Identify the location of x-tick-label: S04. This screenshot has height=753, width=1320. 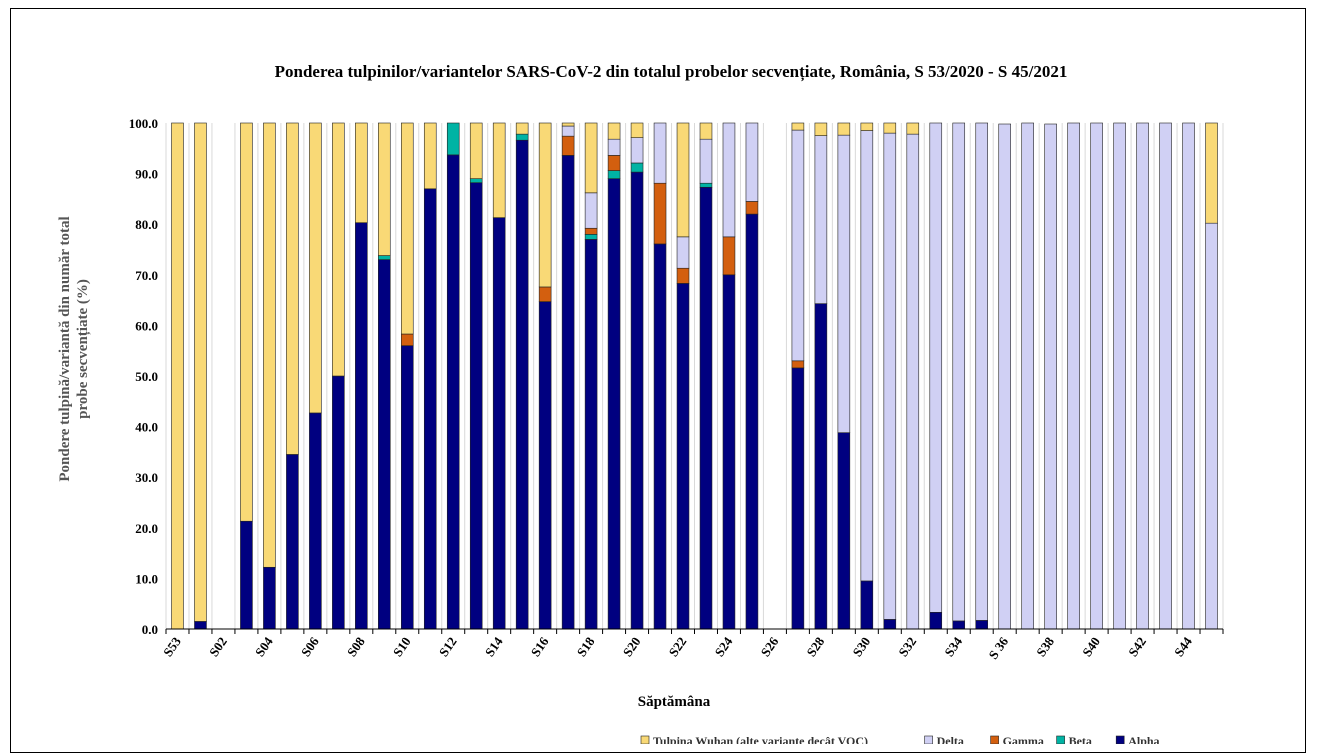
(264, 647).